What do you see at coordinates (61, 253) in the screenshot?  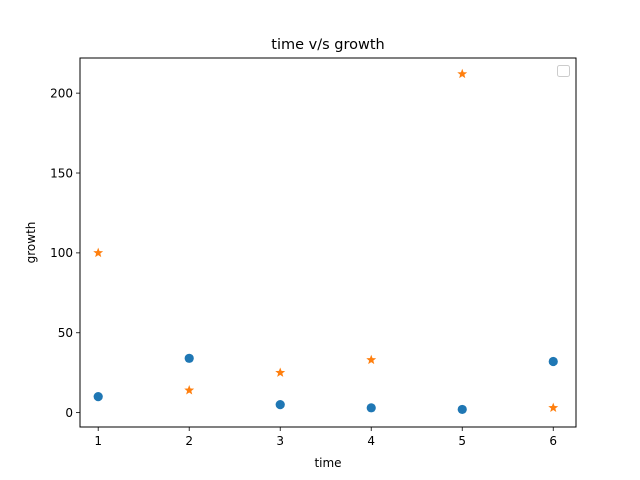 I see `y-tick-label: 100` at bounding box center [61, 253].